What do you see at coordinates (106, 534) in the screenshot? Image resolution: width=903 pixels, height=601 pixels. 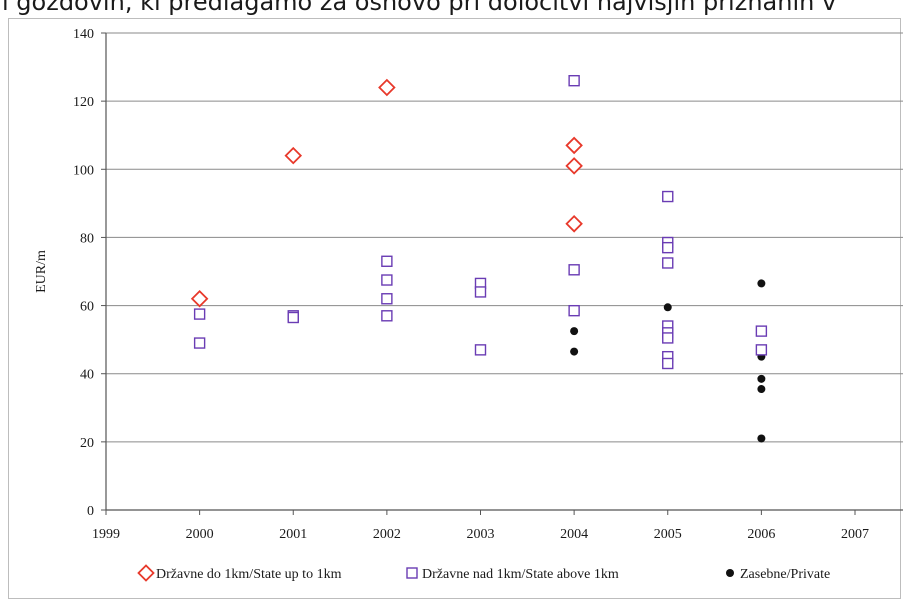 I see `x-tick-label: 1999` at bounding box center [106, 534].